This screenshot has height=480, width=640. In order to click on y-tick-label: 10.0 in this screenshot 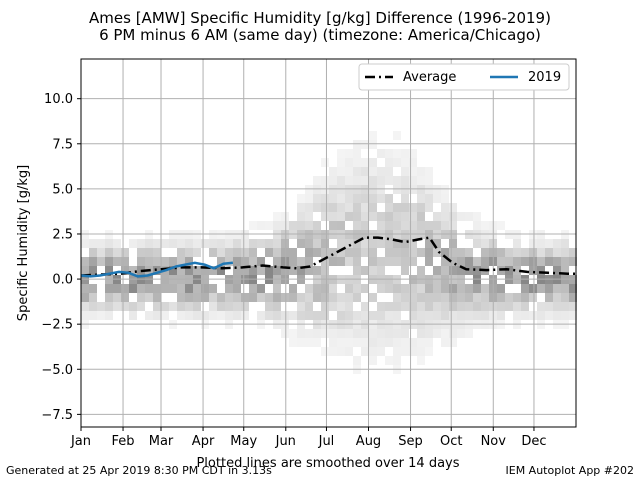, I will do `click(58, 99)`.